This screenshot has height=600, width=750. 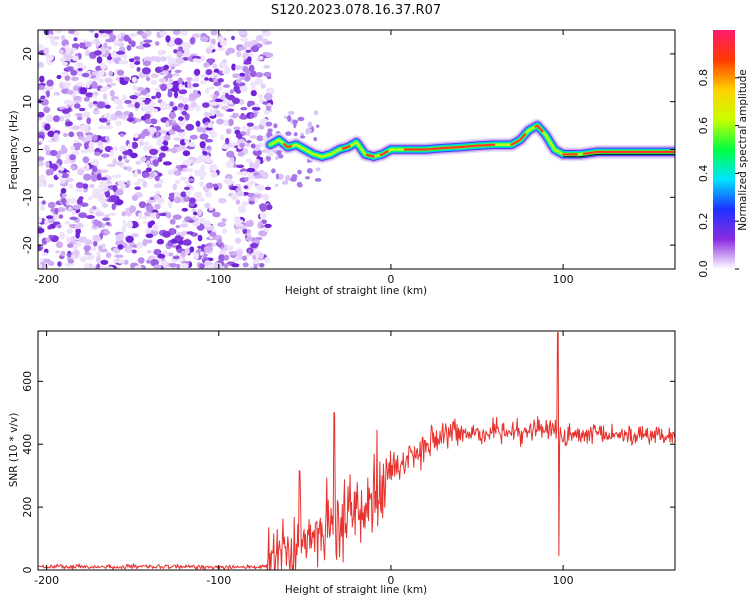 What do you see at coordinates (703, 78) in the screenshot?
I see `colorbar-tick-label: 0.8` at bounding box center [703, 78].